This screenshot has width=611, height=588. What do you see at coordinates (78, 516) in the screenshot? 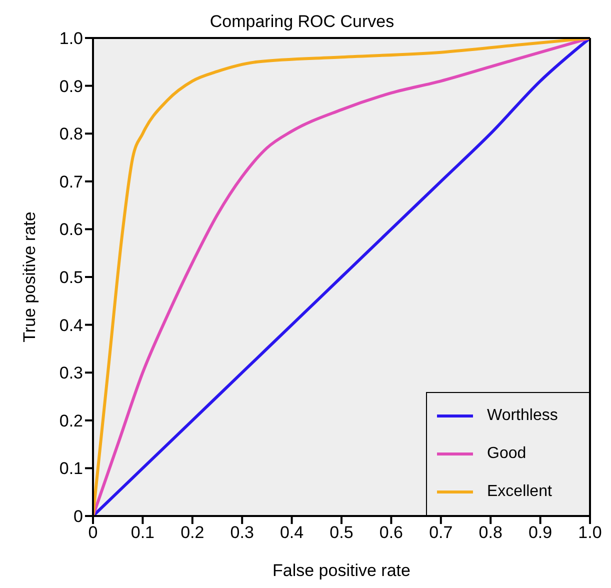
I see `y-tick-label: 0` at bounding box center [78, 516].